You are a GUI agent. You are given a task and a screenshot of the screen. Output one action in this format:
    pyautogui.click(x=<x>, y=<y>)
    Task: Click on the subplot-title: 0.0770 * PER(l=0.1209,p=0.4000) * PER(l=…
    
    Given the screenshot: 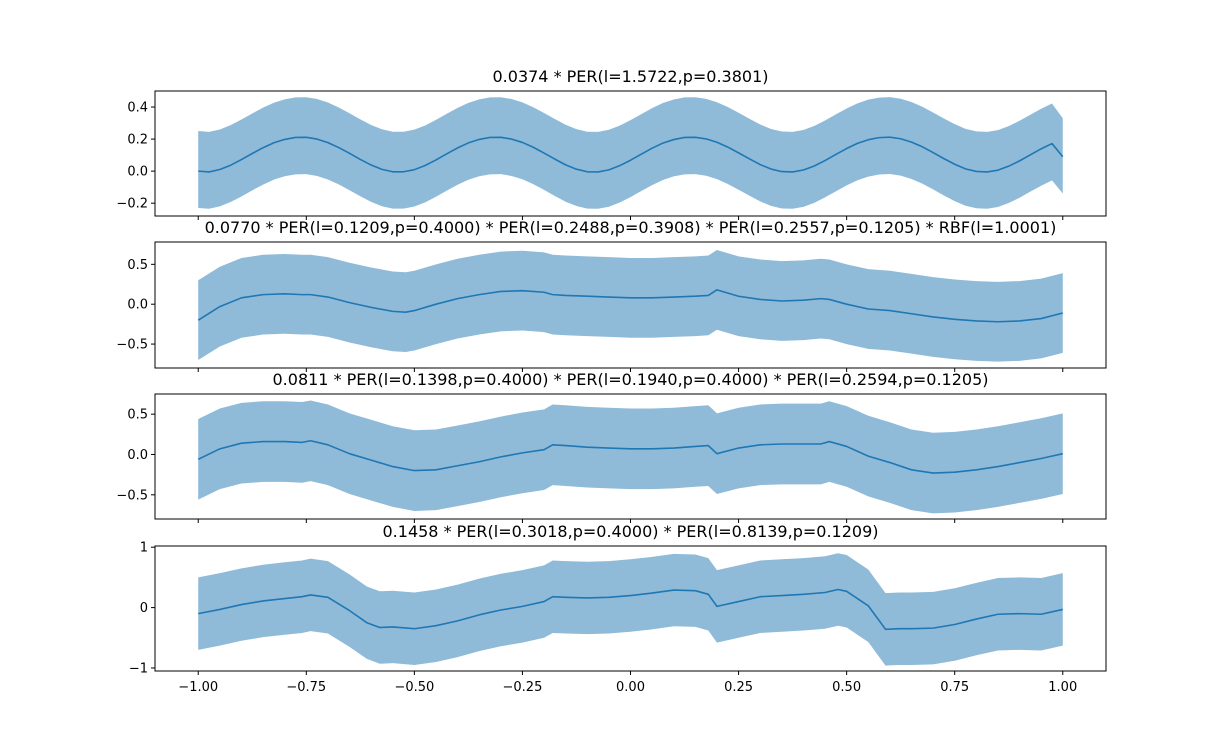 What is the action you would take?
    pyautogui.click(x=631, y=227)
    